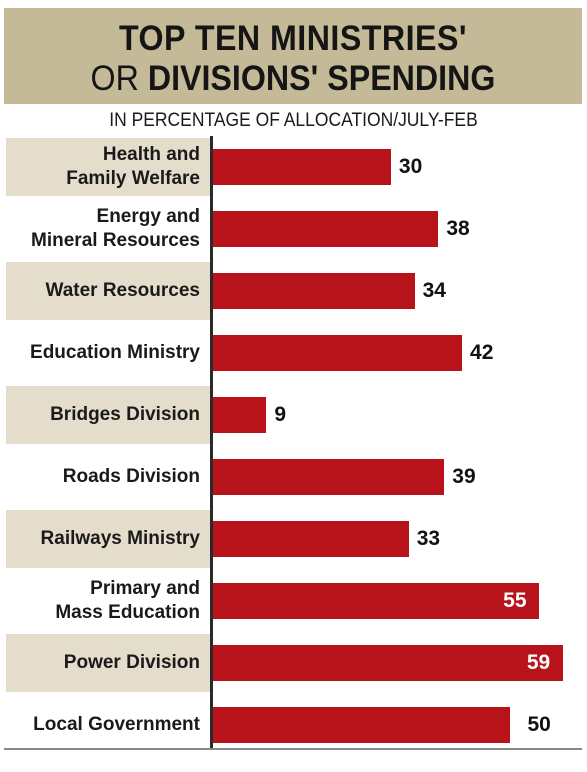 The height and width of the screenshot is (772, 587). I want to click on data-label: 30, so click(410, 166).